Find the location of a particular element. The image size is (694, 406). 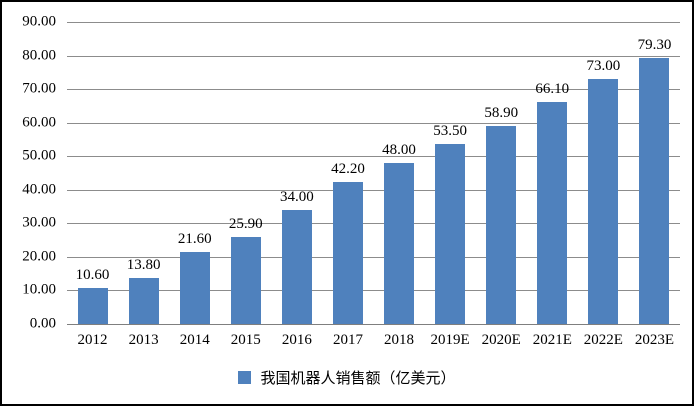

y-tick-label: 10.00 is located at coordinates (39, 289).